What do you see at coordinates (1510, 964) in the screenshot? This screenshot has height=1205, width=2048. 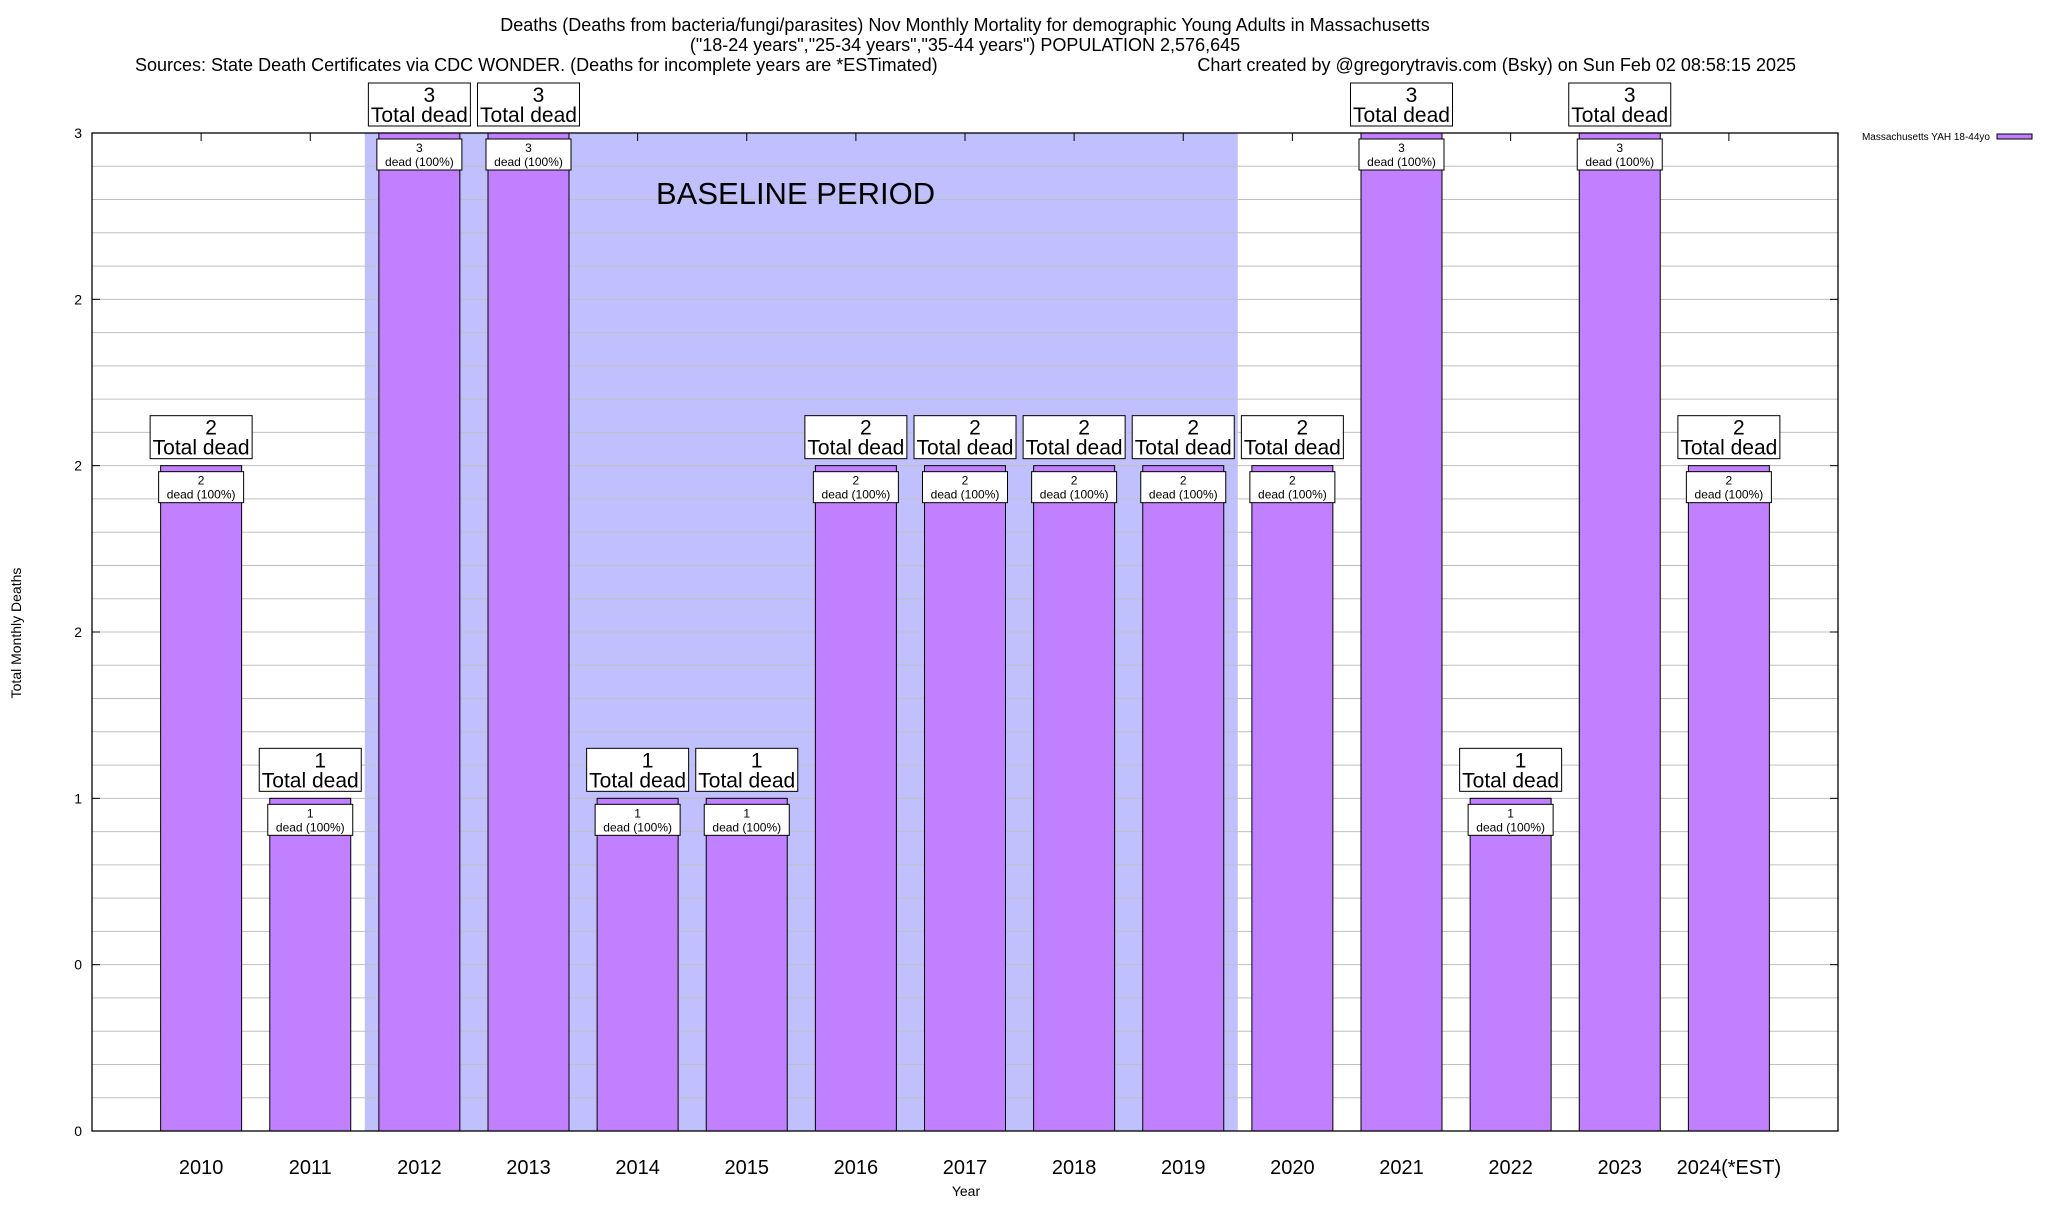 I see `bar-2022` at bounding box center [1510, 964].